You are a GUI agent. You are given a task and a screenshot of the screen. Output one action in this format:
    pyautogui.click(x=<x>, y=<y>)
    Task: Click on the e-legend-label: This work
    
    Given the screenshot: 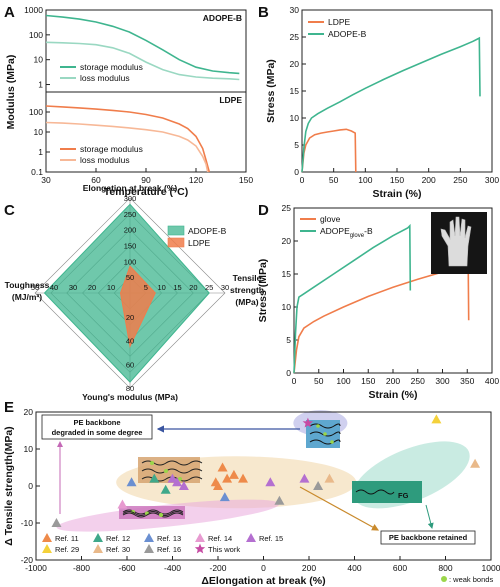 What is the action you would take?
    pyautogui.click(x=224, y=549)
    